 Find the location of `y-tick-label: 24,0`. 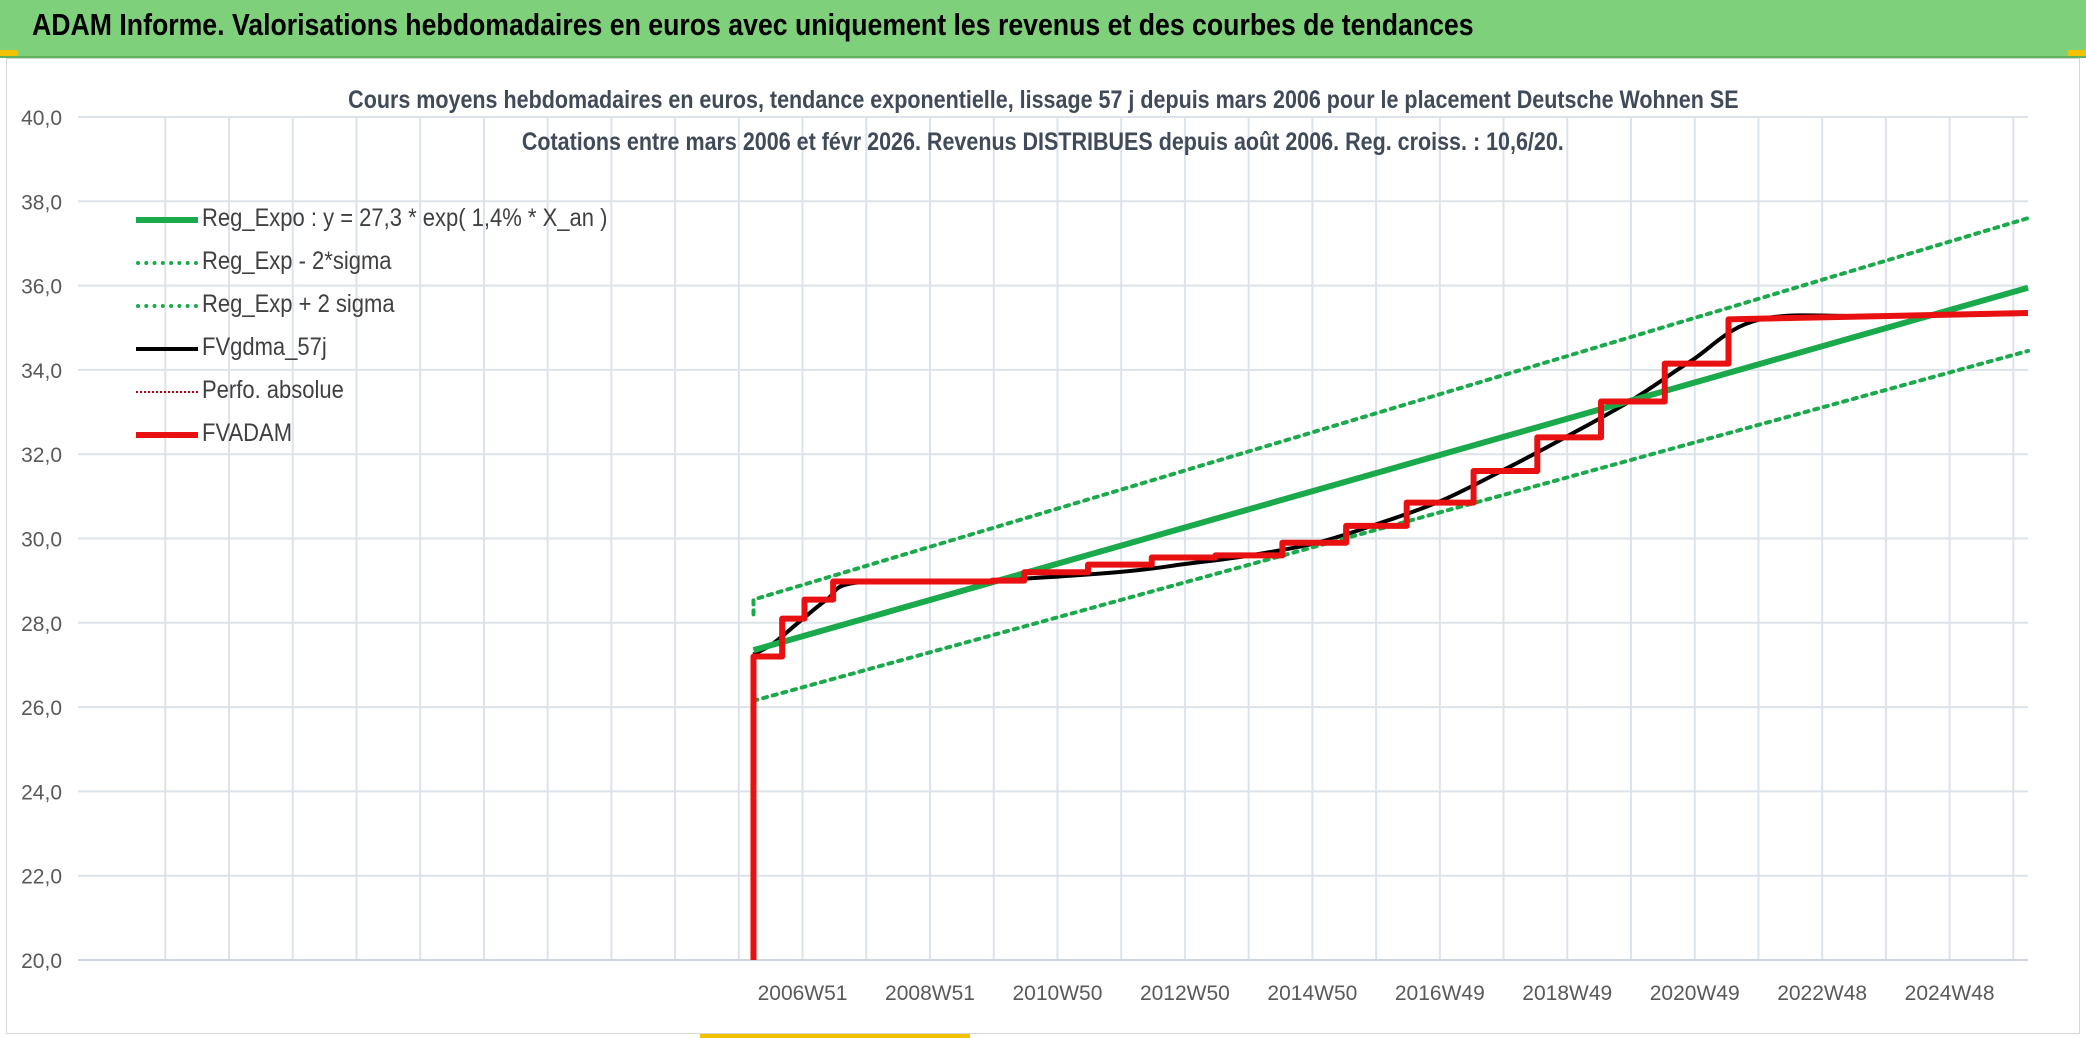

y-tick-label: 24,0 is located at coordinates (41, 792).